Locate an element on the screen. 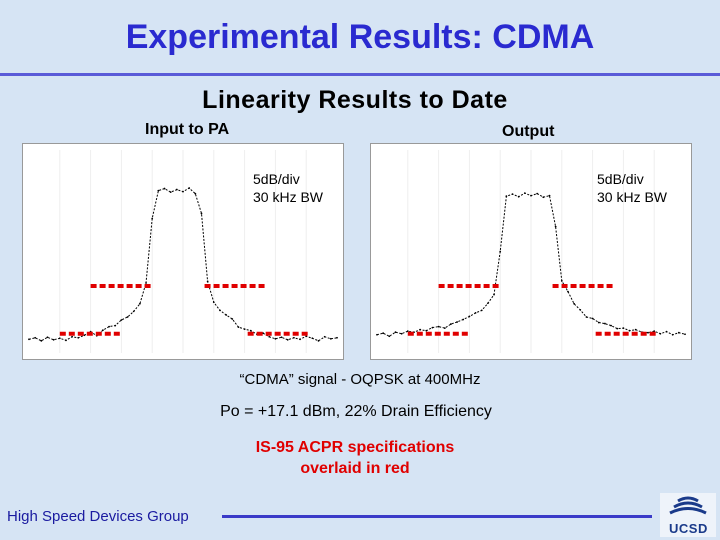 Image resolution: width=720 pixels, height=540 pixels. footer-group-name: High Speed Devices Group is located at coordinates (98, 516).